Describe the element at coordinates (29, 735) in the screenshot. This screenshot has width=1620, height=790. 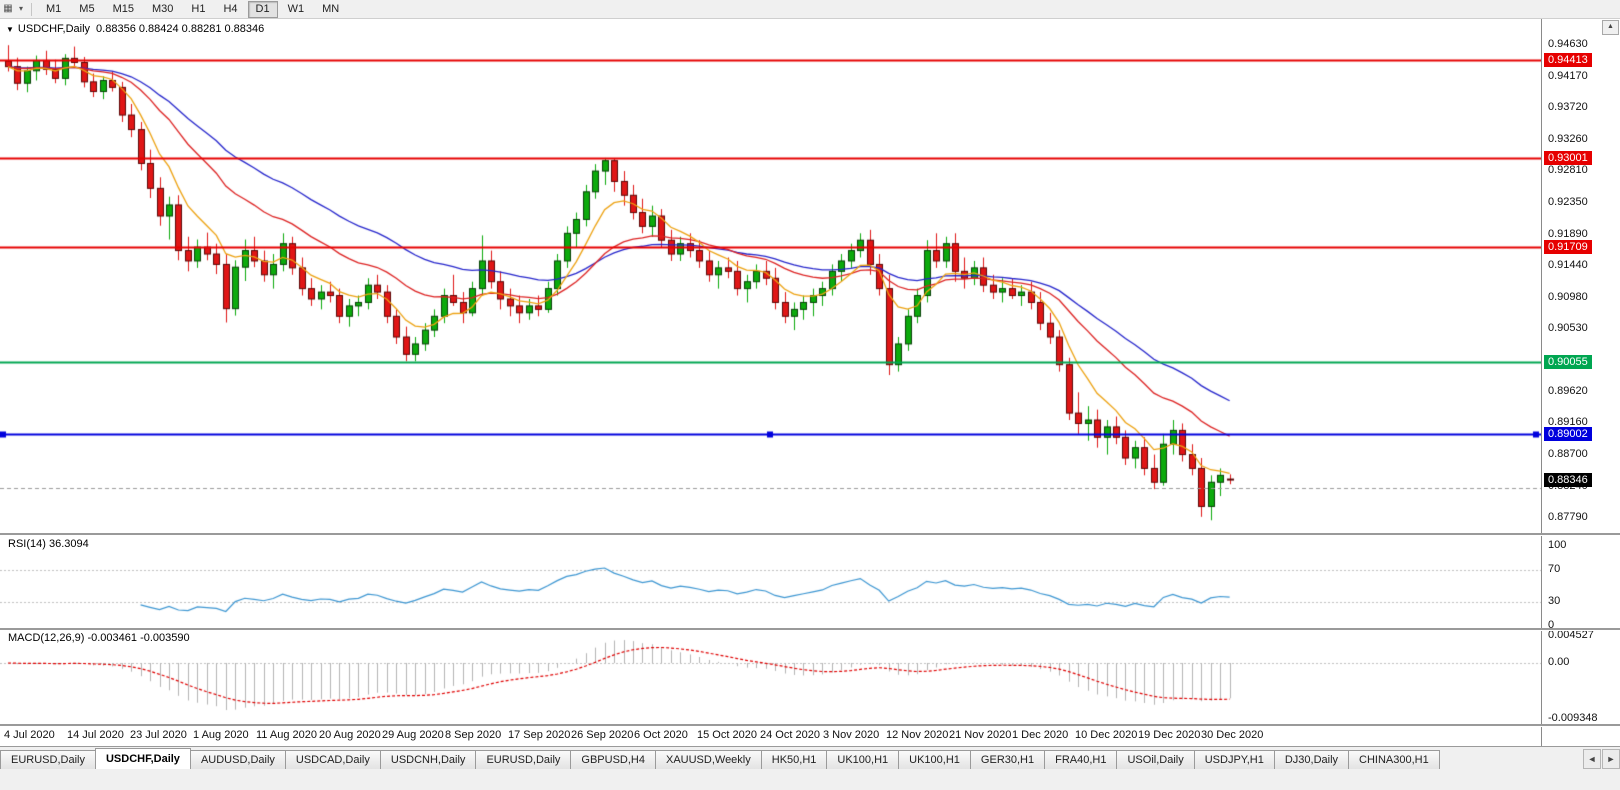
I see `date-axis-label: 4 Jul 2020` at that location.